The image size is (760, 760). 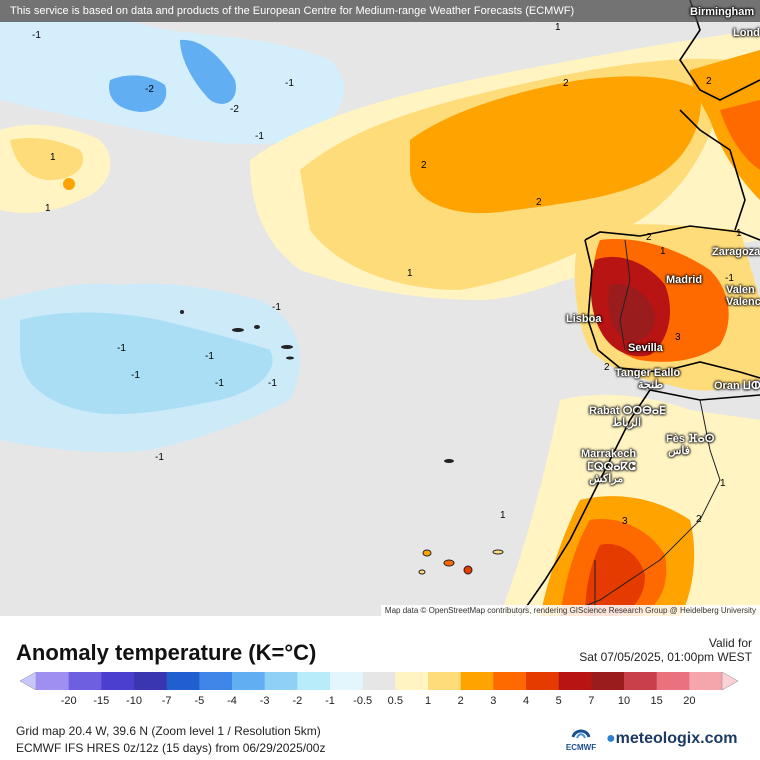 What do you see at coordinates (584, 319) in the screenshot?
I see `city-label-lisboa: Lisboa` at bounding box center [584, 319].